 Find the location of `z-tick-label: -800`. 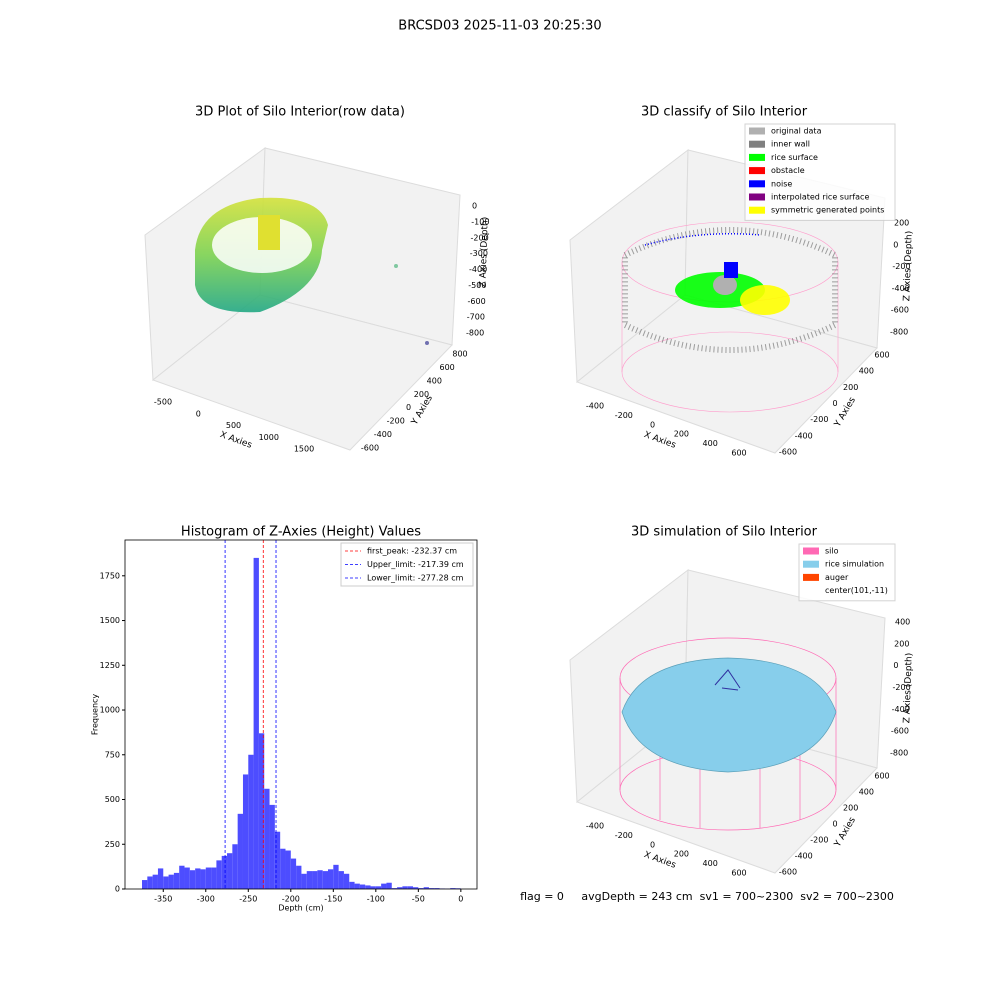

z-tick-label: -800 is located at coordinates (475, 333).